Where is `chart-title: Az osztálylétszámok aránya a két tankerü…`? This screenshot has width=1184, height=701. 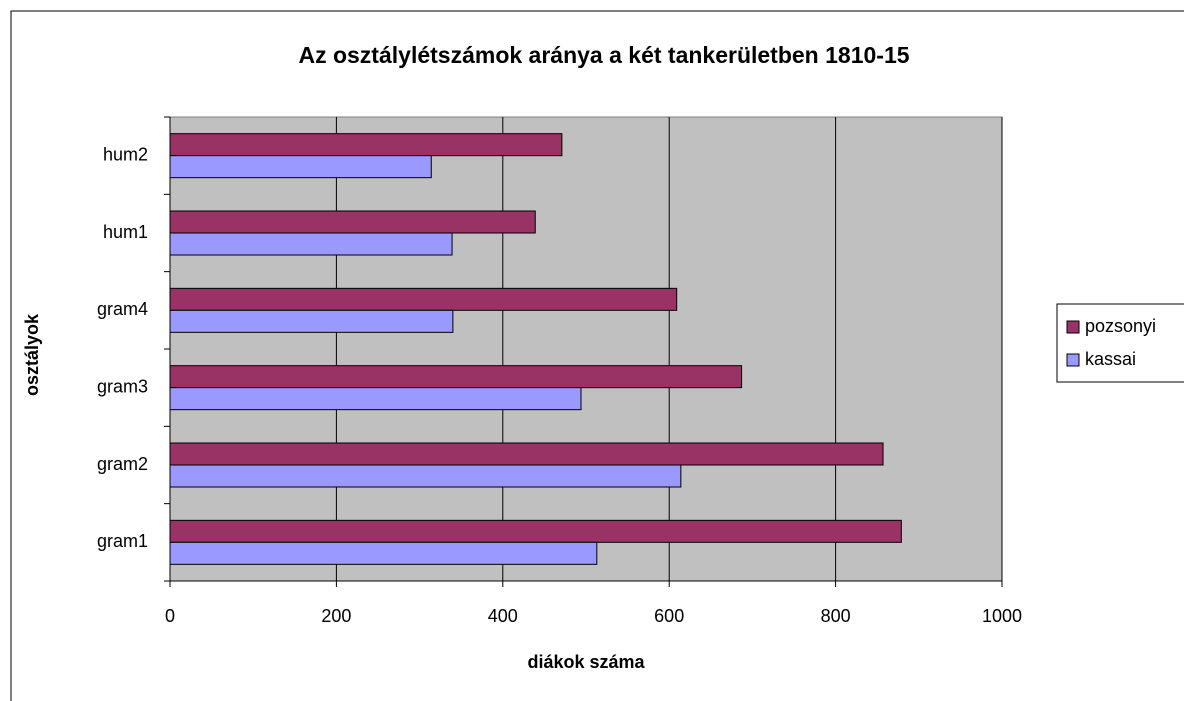 chart-title: Az osztálylétszámok aránya a két tankerü… is located at coordinates (603, 55).